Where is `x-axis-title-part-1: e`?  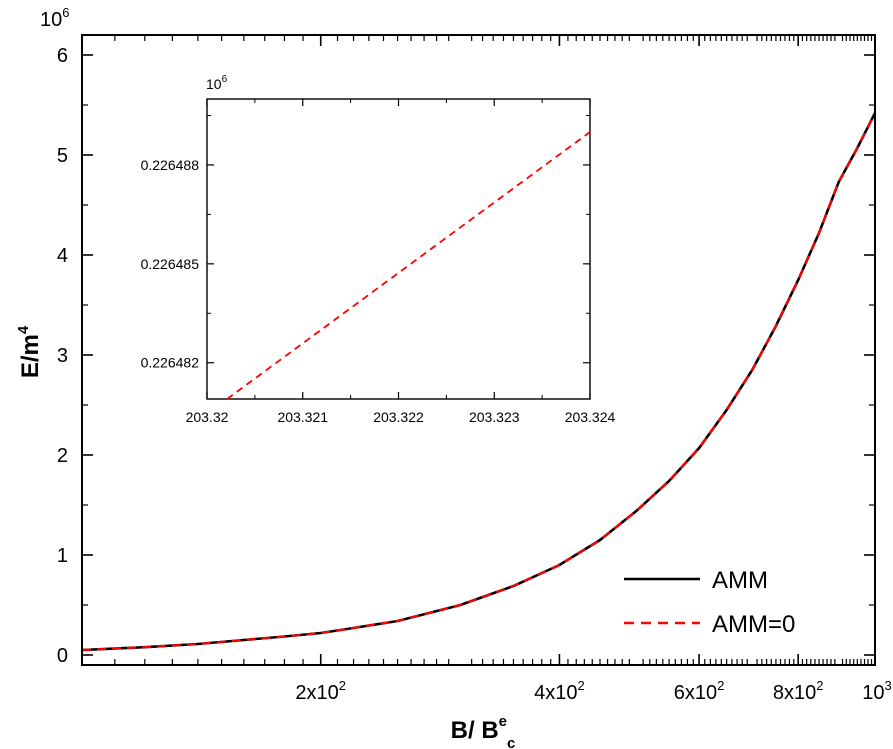
x-axis-title-part-1: e is located at coordinates (503, 721).